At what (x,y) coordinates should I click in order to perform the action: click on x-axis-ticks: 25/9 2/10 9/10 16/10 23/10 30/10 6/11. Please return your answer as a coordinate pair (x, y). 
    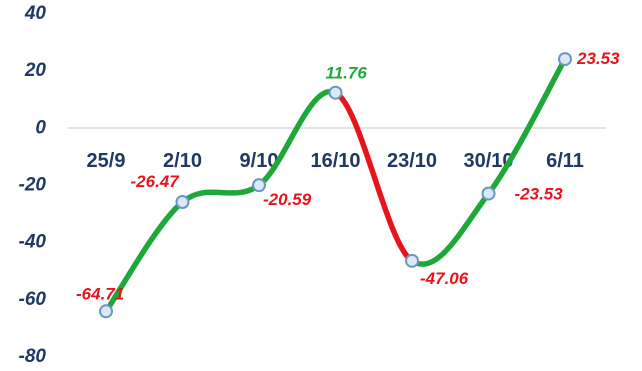
    Looking at the image, I should click on (335, 161).